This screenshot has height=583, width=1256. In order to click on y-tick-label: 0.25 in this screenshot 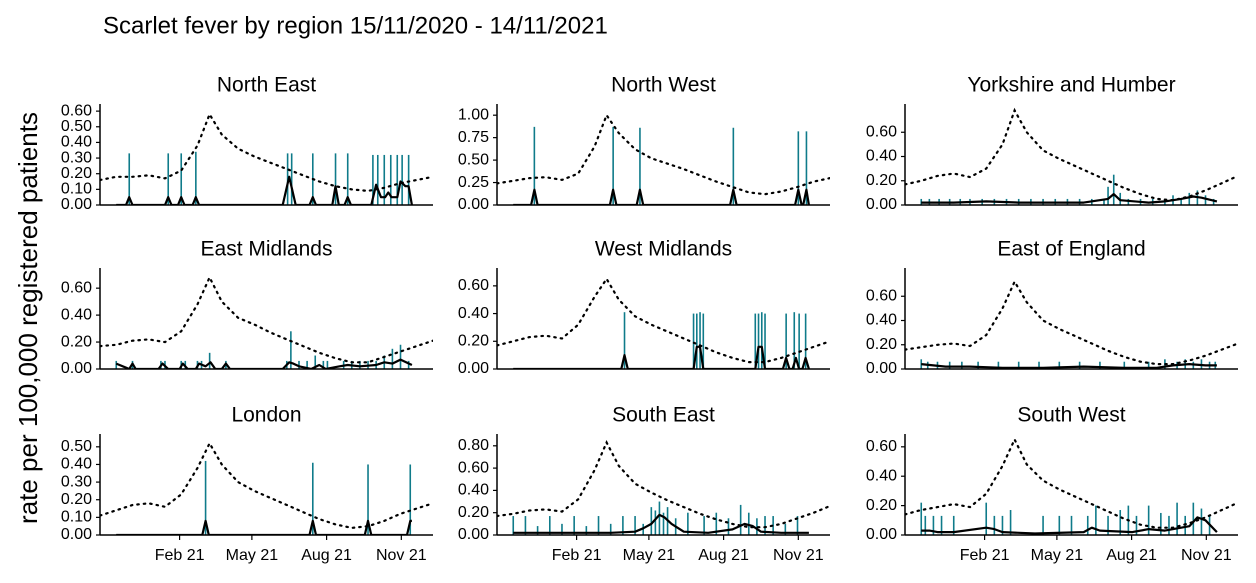, I will do `click(473, 182)`.